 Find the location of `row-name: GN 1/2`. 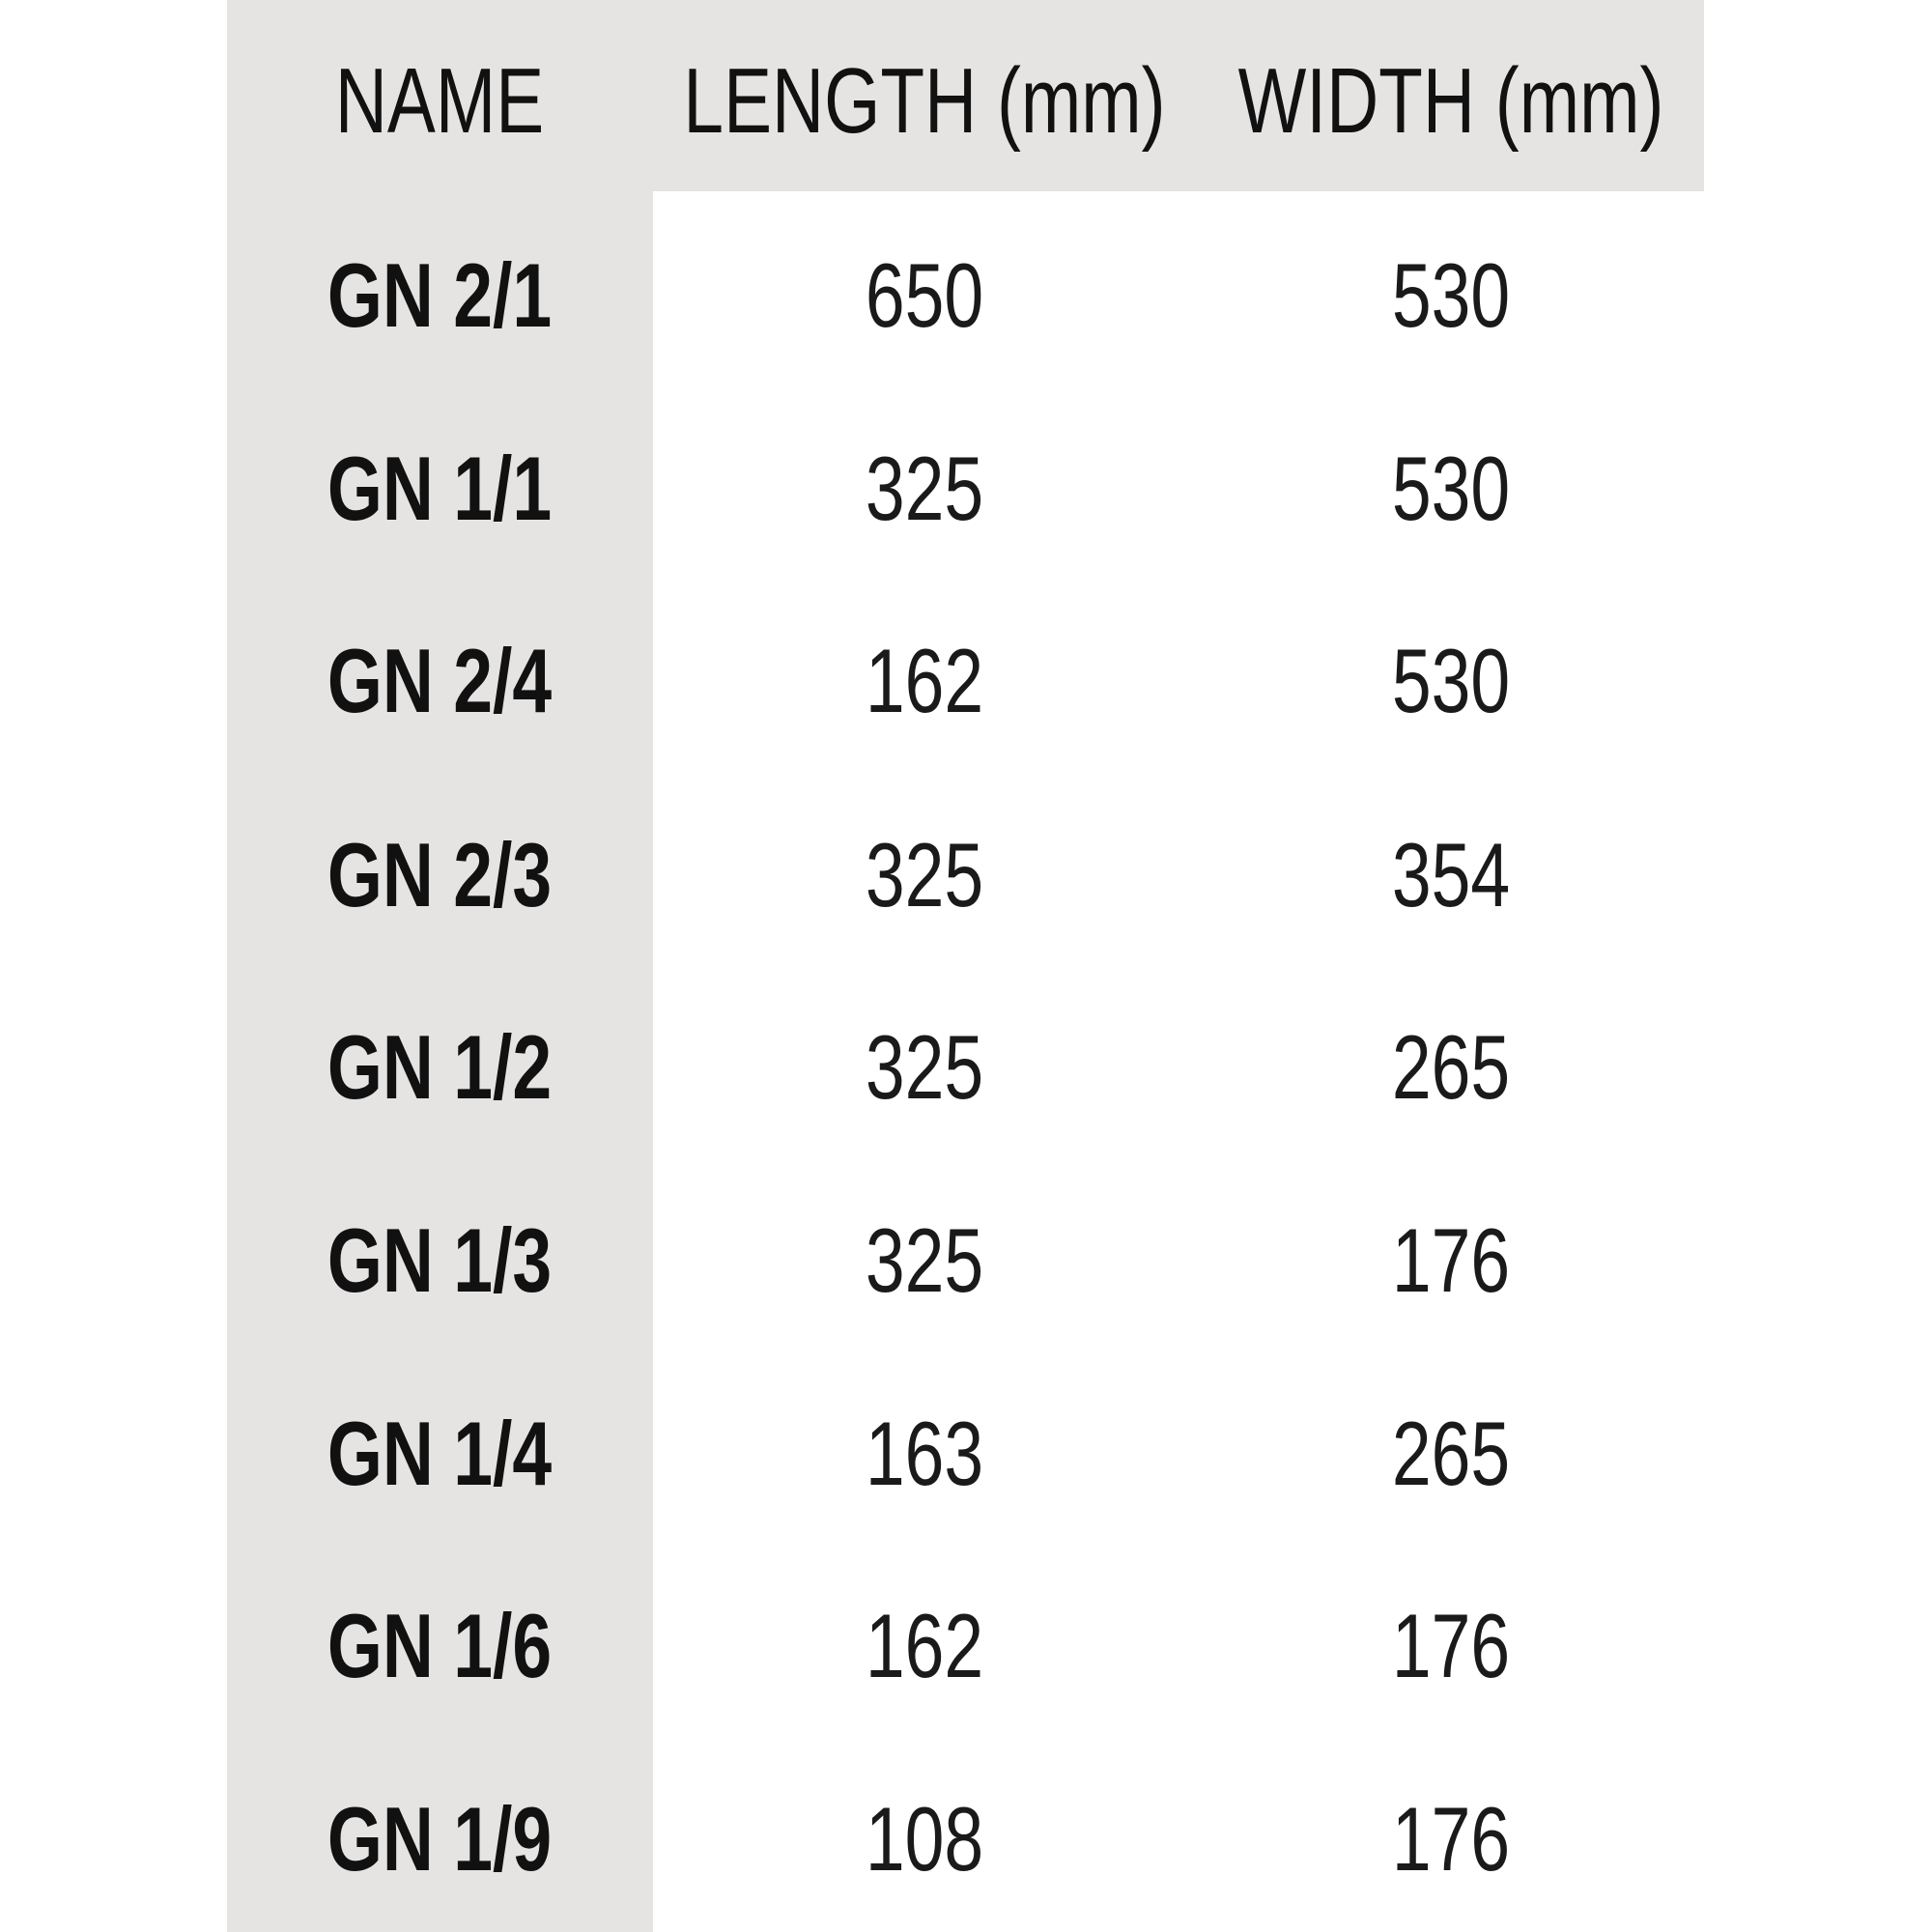

row-name: GN 1/2 is located at coordinates (440, 1067).